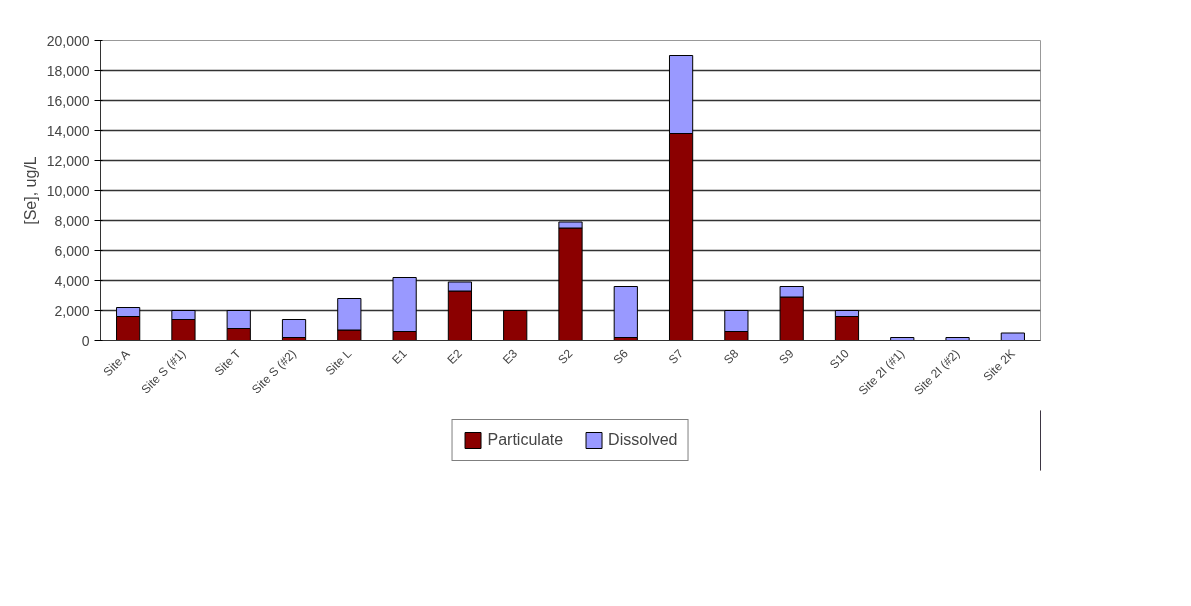 The image size is (1191, 606). Describe the element at coordinates (72, 220) in the screenshot. I see `y-tick-label: 8,000` at that location.